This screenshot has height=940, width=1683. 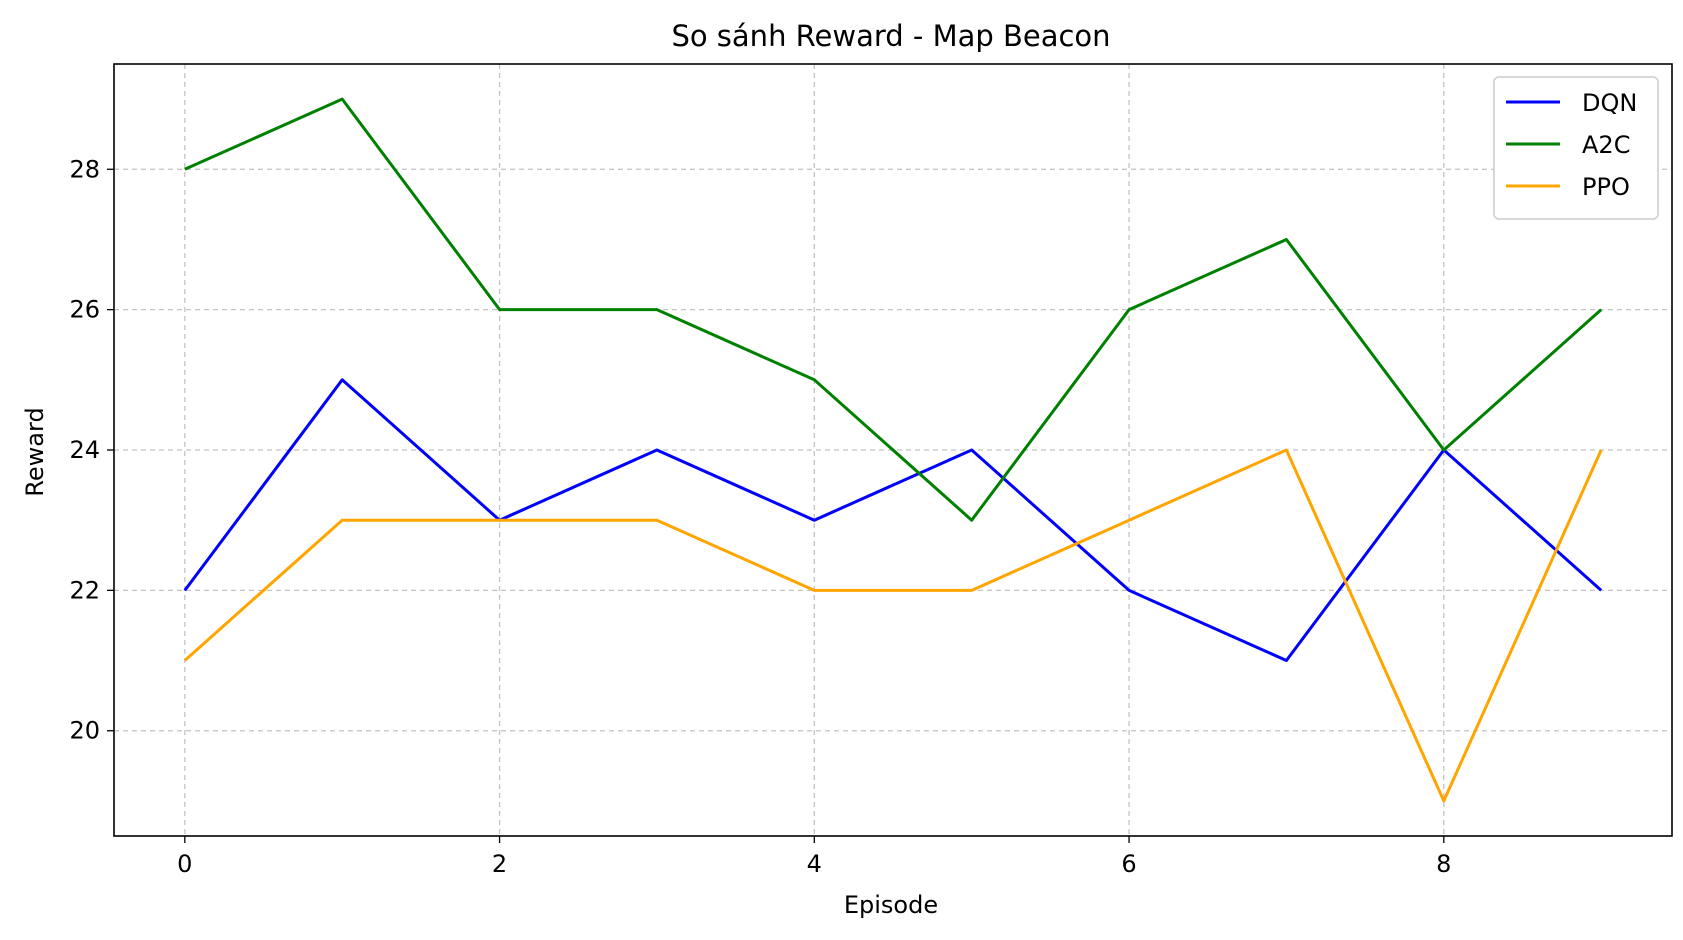 What do you see at coordinates (814, 864) in the screenshot?
I see `x-tick-label: 4` at bounding box center [814, 864].